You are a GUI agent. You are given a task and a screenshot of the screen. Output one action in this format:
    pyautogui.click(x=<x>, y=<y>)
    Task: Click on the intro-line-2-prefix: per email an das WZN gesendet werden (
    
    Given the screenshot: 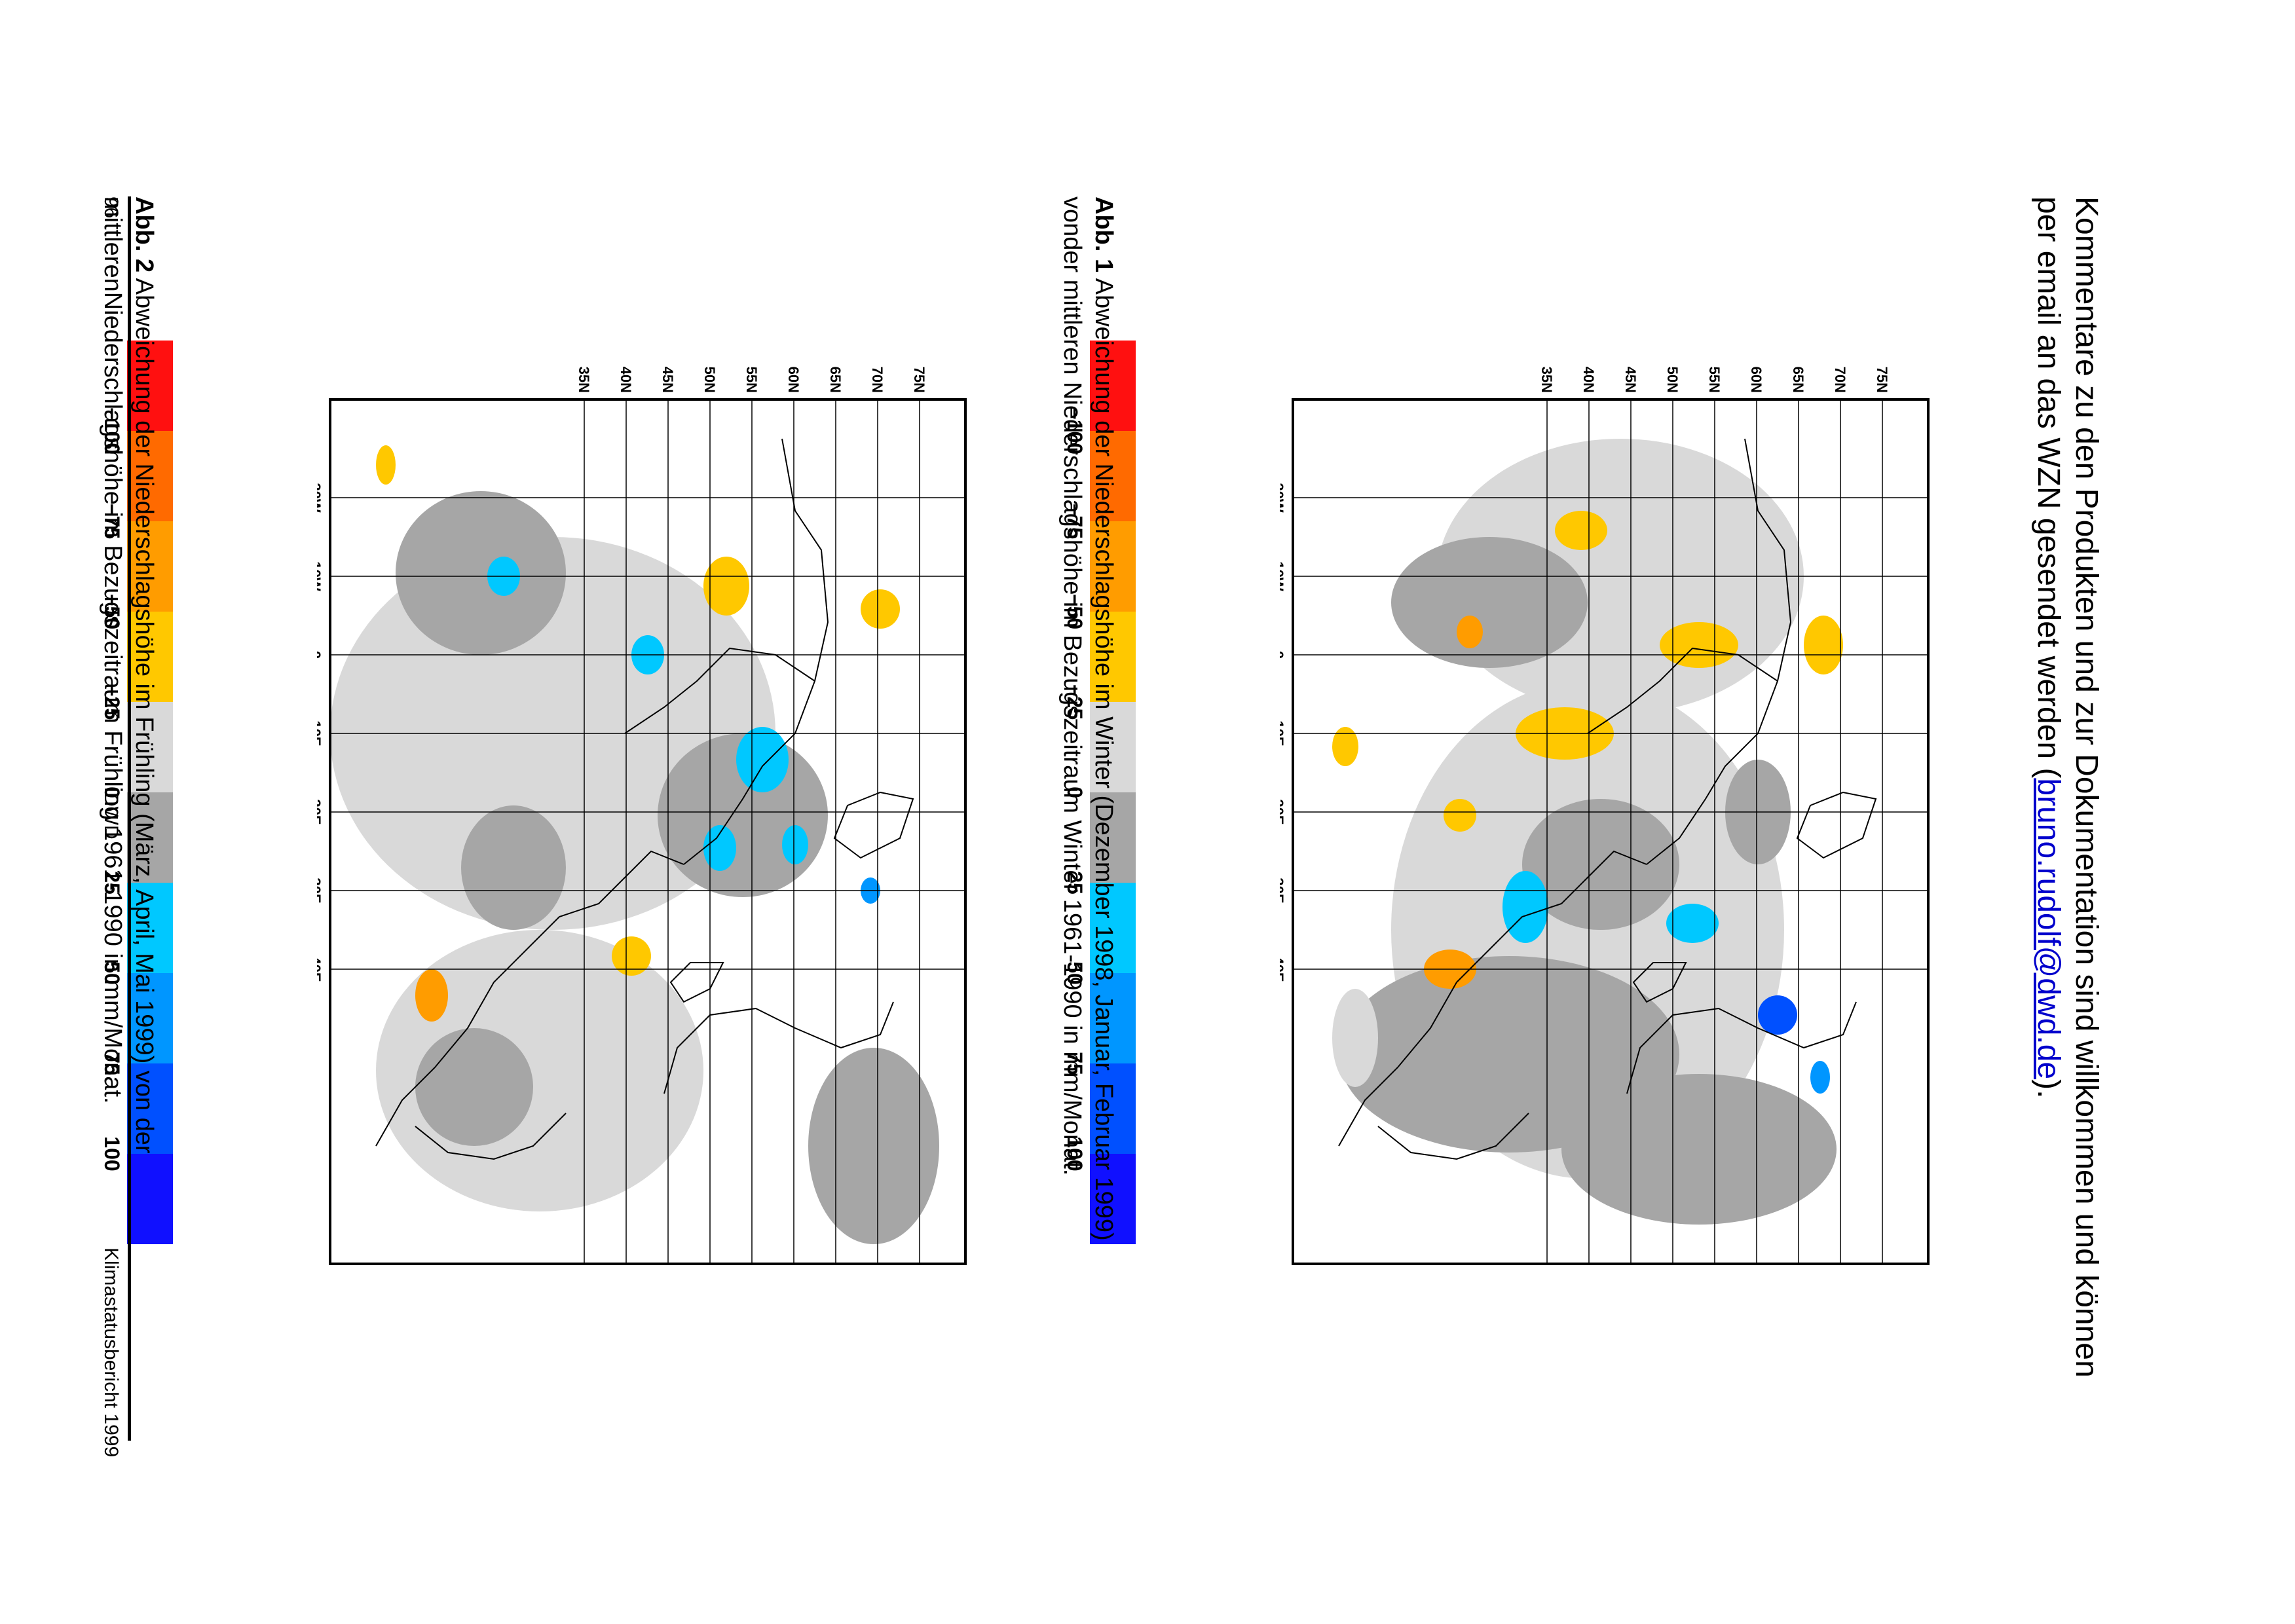 What is the action you would take?
    pyautogui.click(x=2048, y=487)
    